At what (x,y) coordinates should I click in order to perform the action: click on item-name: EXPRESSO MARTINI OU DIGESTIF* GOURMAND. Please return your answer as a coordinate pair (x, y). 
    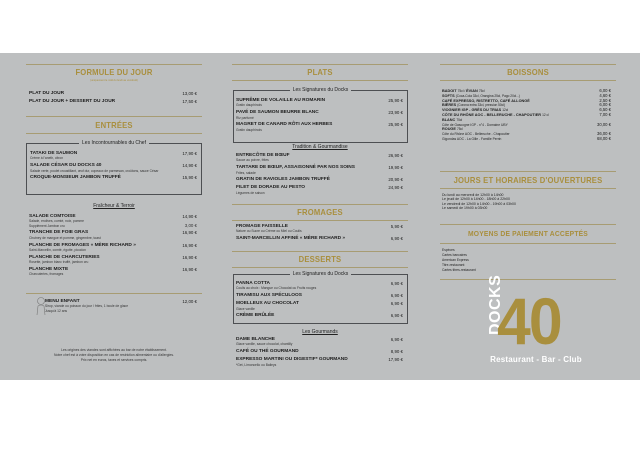
    Looking at the image, I should click on (292, 360).